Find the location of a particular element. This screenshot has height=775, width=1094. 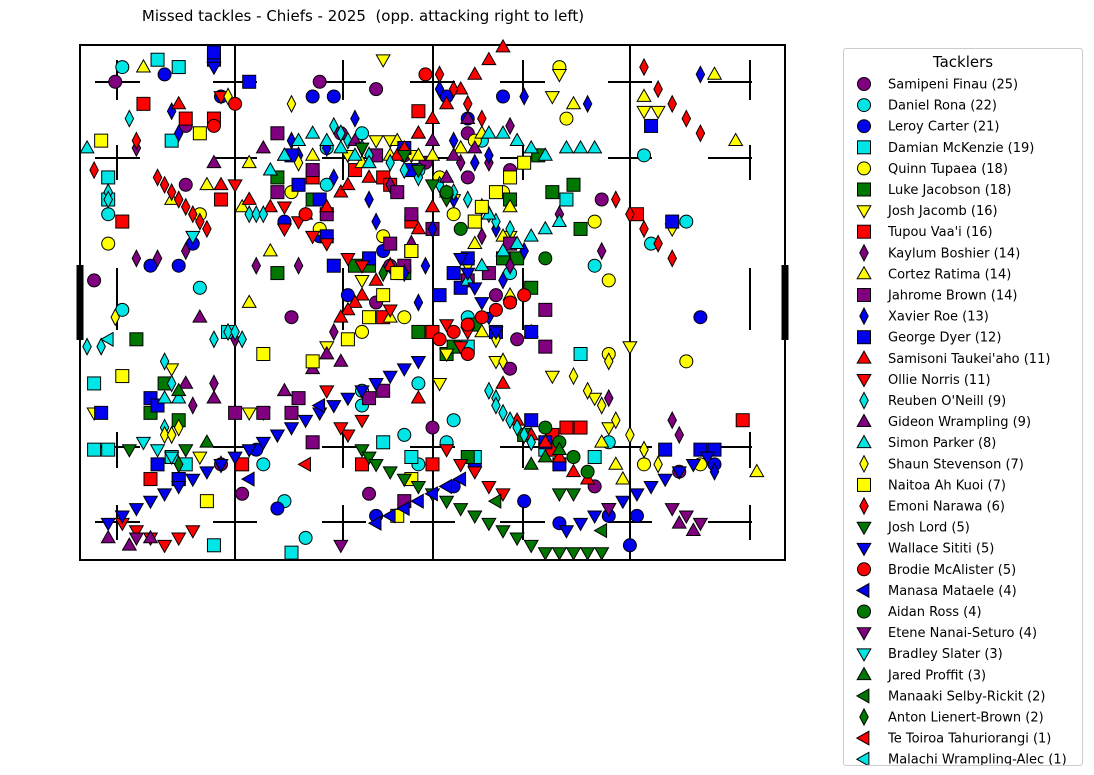

legend-label-5: Luke Jacobson (18) is located at coordinates (949, 190).